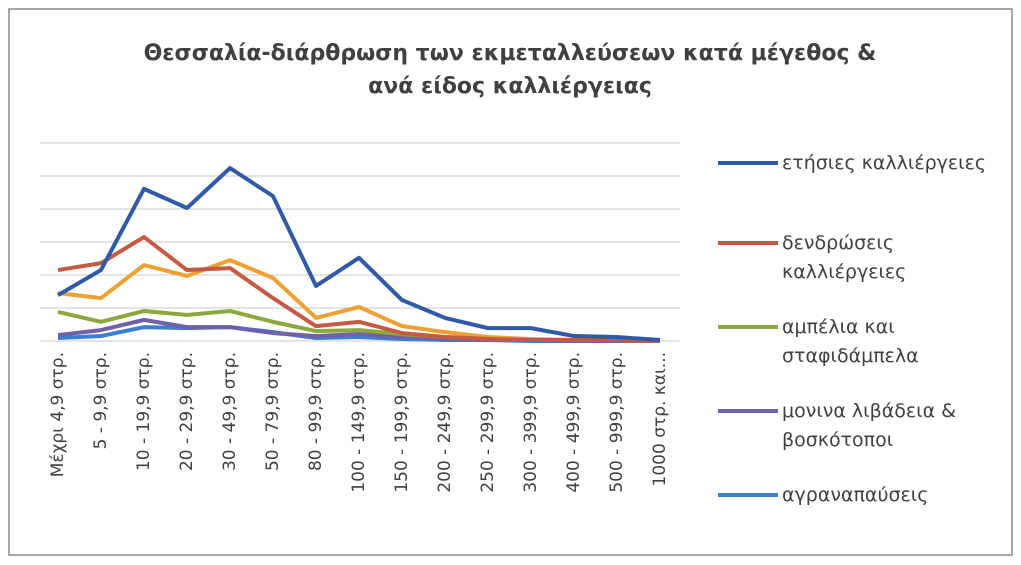  What do you see at coordinates (884, 163) in the screenshot?
I see `legend-label: ετήσιες καλλιέργειες` at bounding box center [884, 163].